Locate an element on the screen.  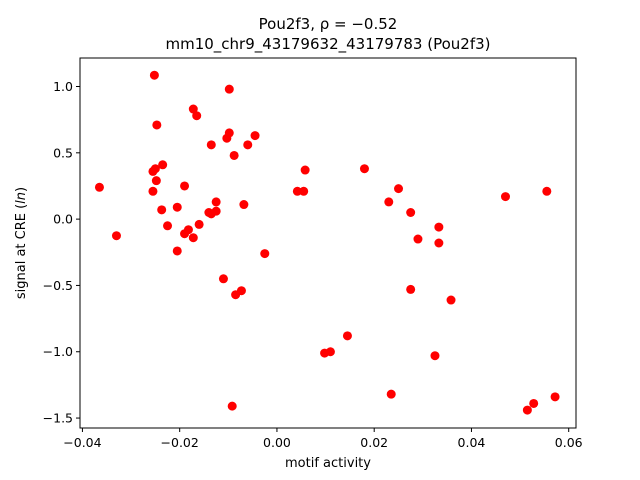
y-axis-label: signal at CRE (ln) is located at coordinates (21, 243).